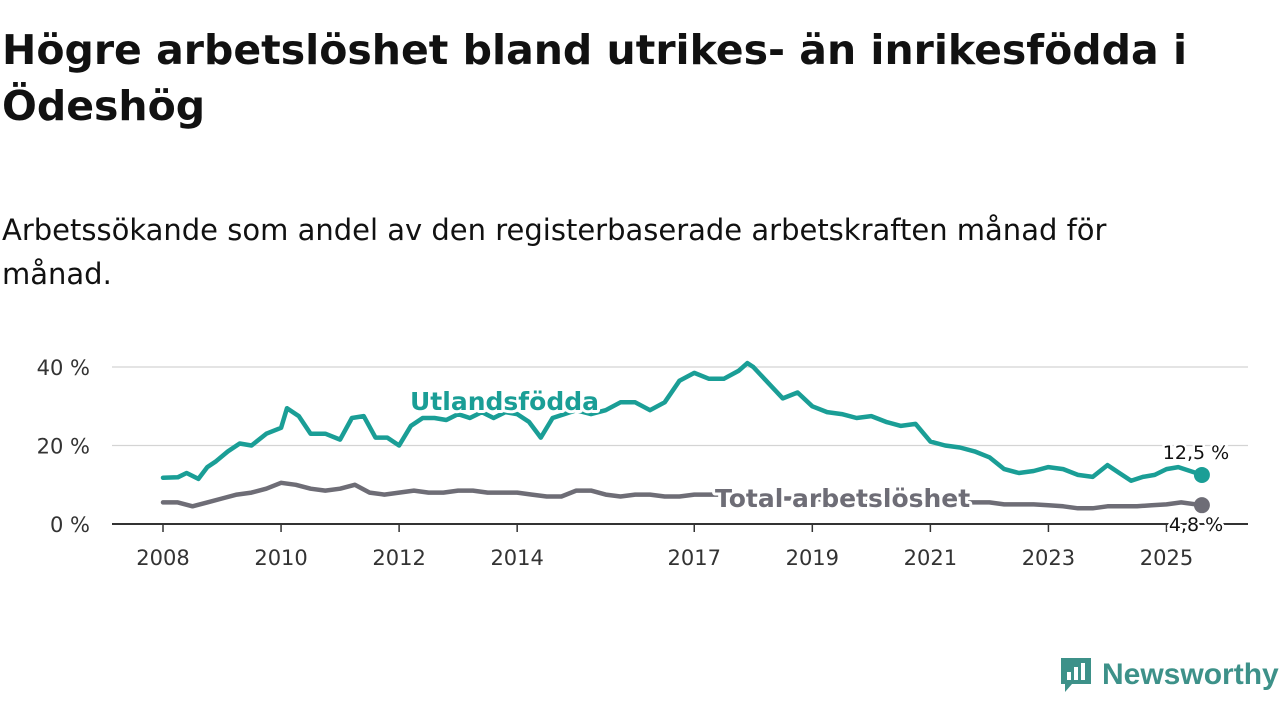  What do you see at coordinates (1196, 453) in the screenshot?
I see `end-value-label-utlandsfodda: 12,5 %` at bounding box center [1196, 453].